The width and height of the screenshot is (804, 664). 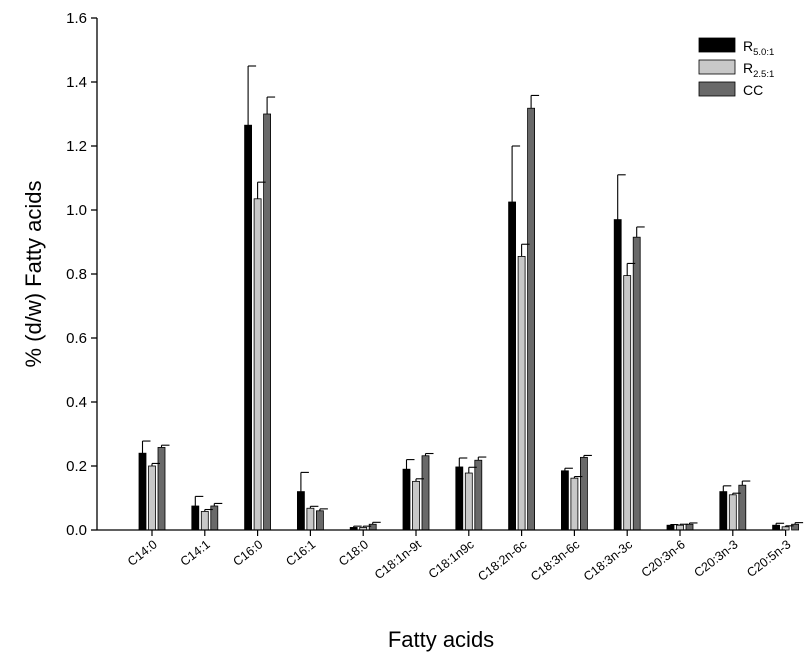 I want to click on y-axis-title: % (d/w) Fatty acids, so click(x=33, y=273).